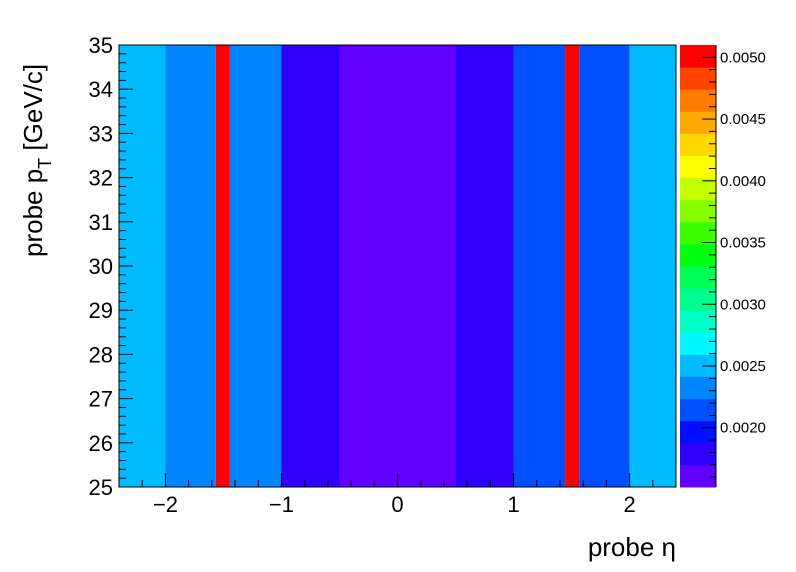 Image resolution: width=796 pixels, height=572 pixels. Describe the element at coordinates (45, 163) in the screenshot. I see `y-axis-title-subscript: T` at that location.